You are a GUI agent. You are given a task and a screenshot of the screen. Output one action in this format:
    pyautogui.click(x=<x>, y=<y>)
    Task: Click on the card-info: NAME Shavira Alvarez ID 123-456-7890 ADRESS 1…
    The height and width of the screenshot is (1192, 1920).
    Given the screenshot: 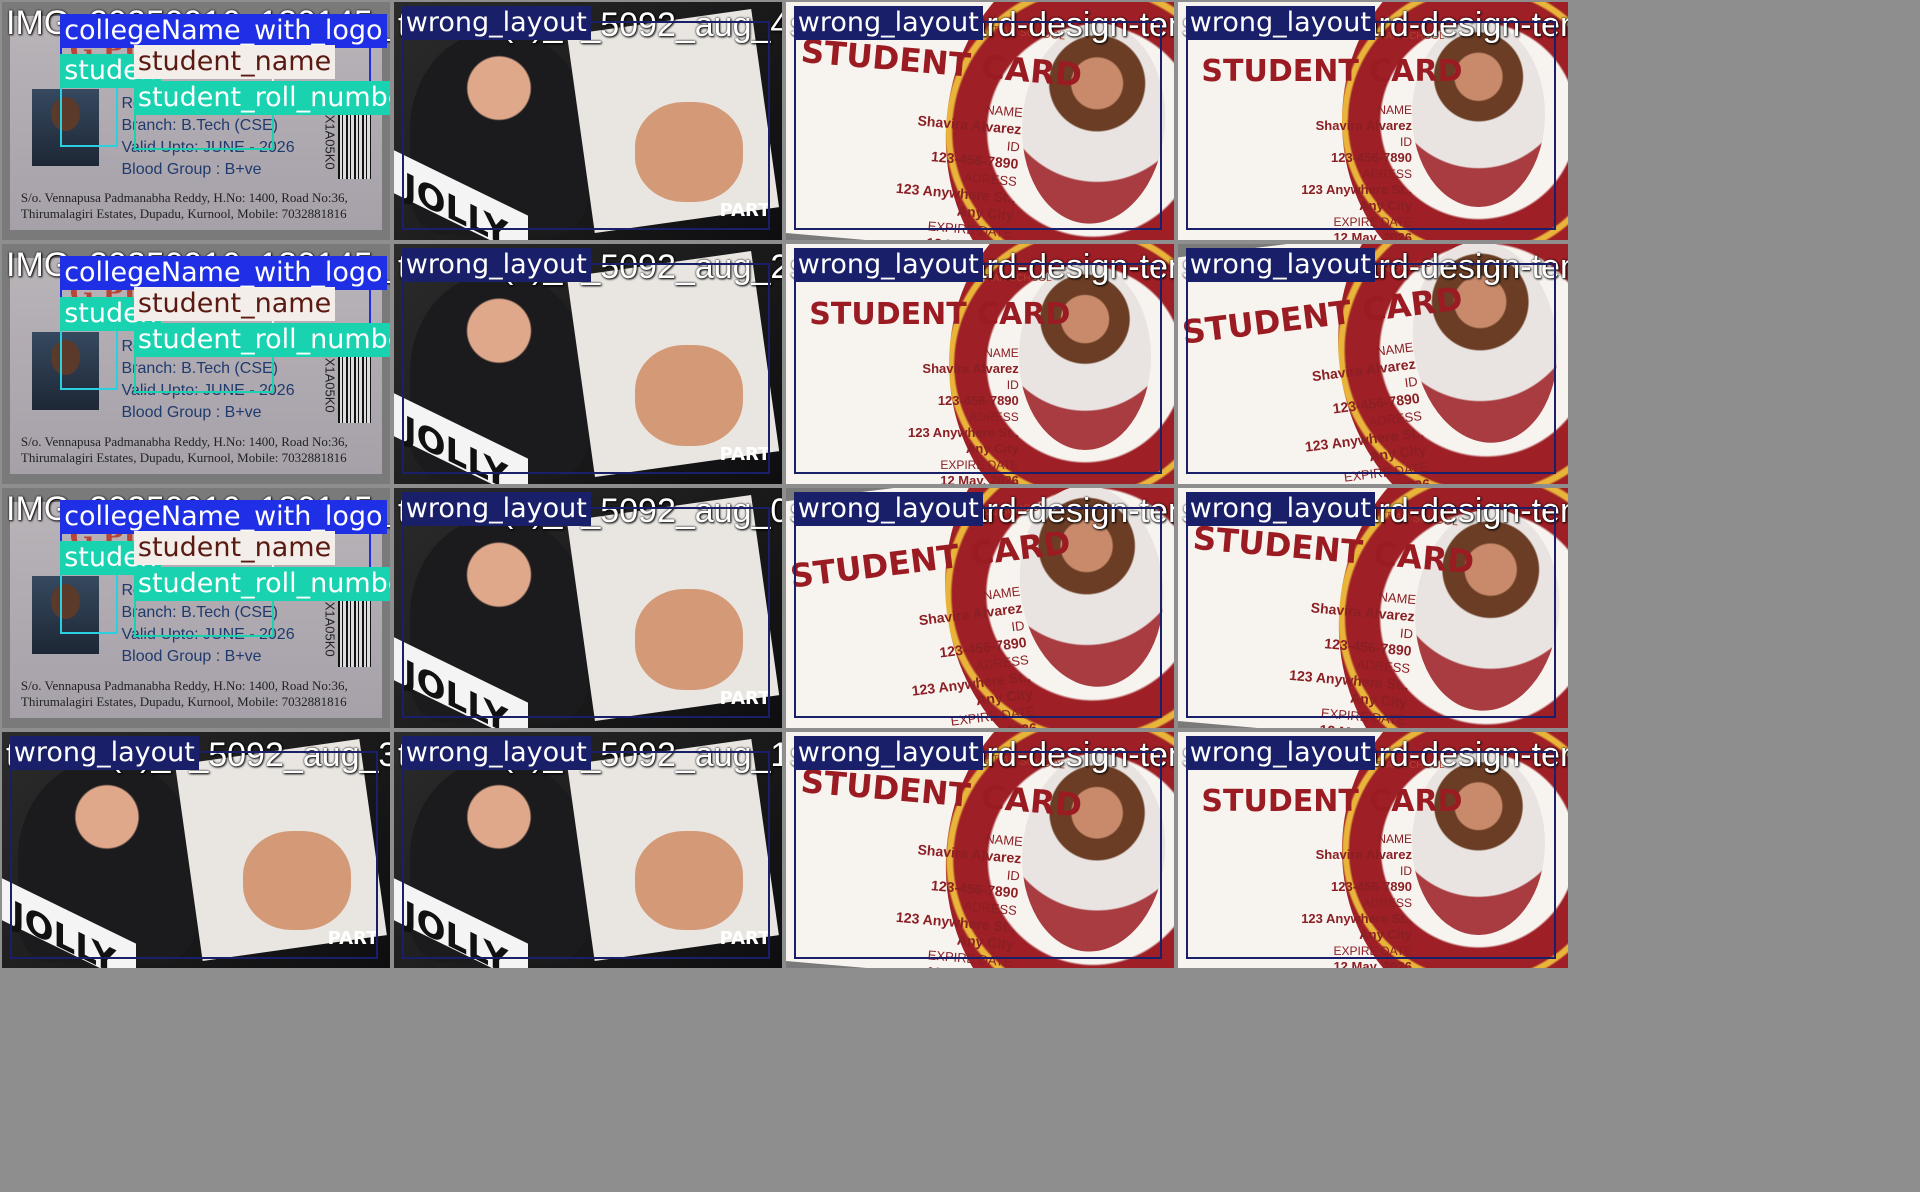 What is the action you would take?
    pyautogui.click(x=1345, y=171)
    